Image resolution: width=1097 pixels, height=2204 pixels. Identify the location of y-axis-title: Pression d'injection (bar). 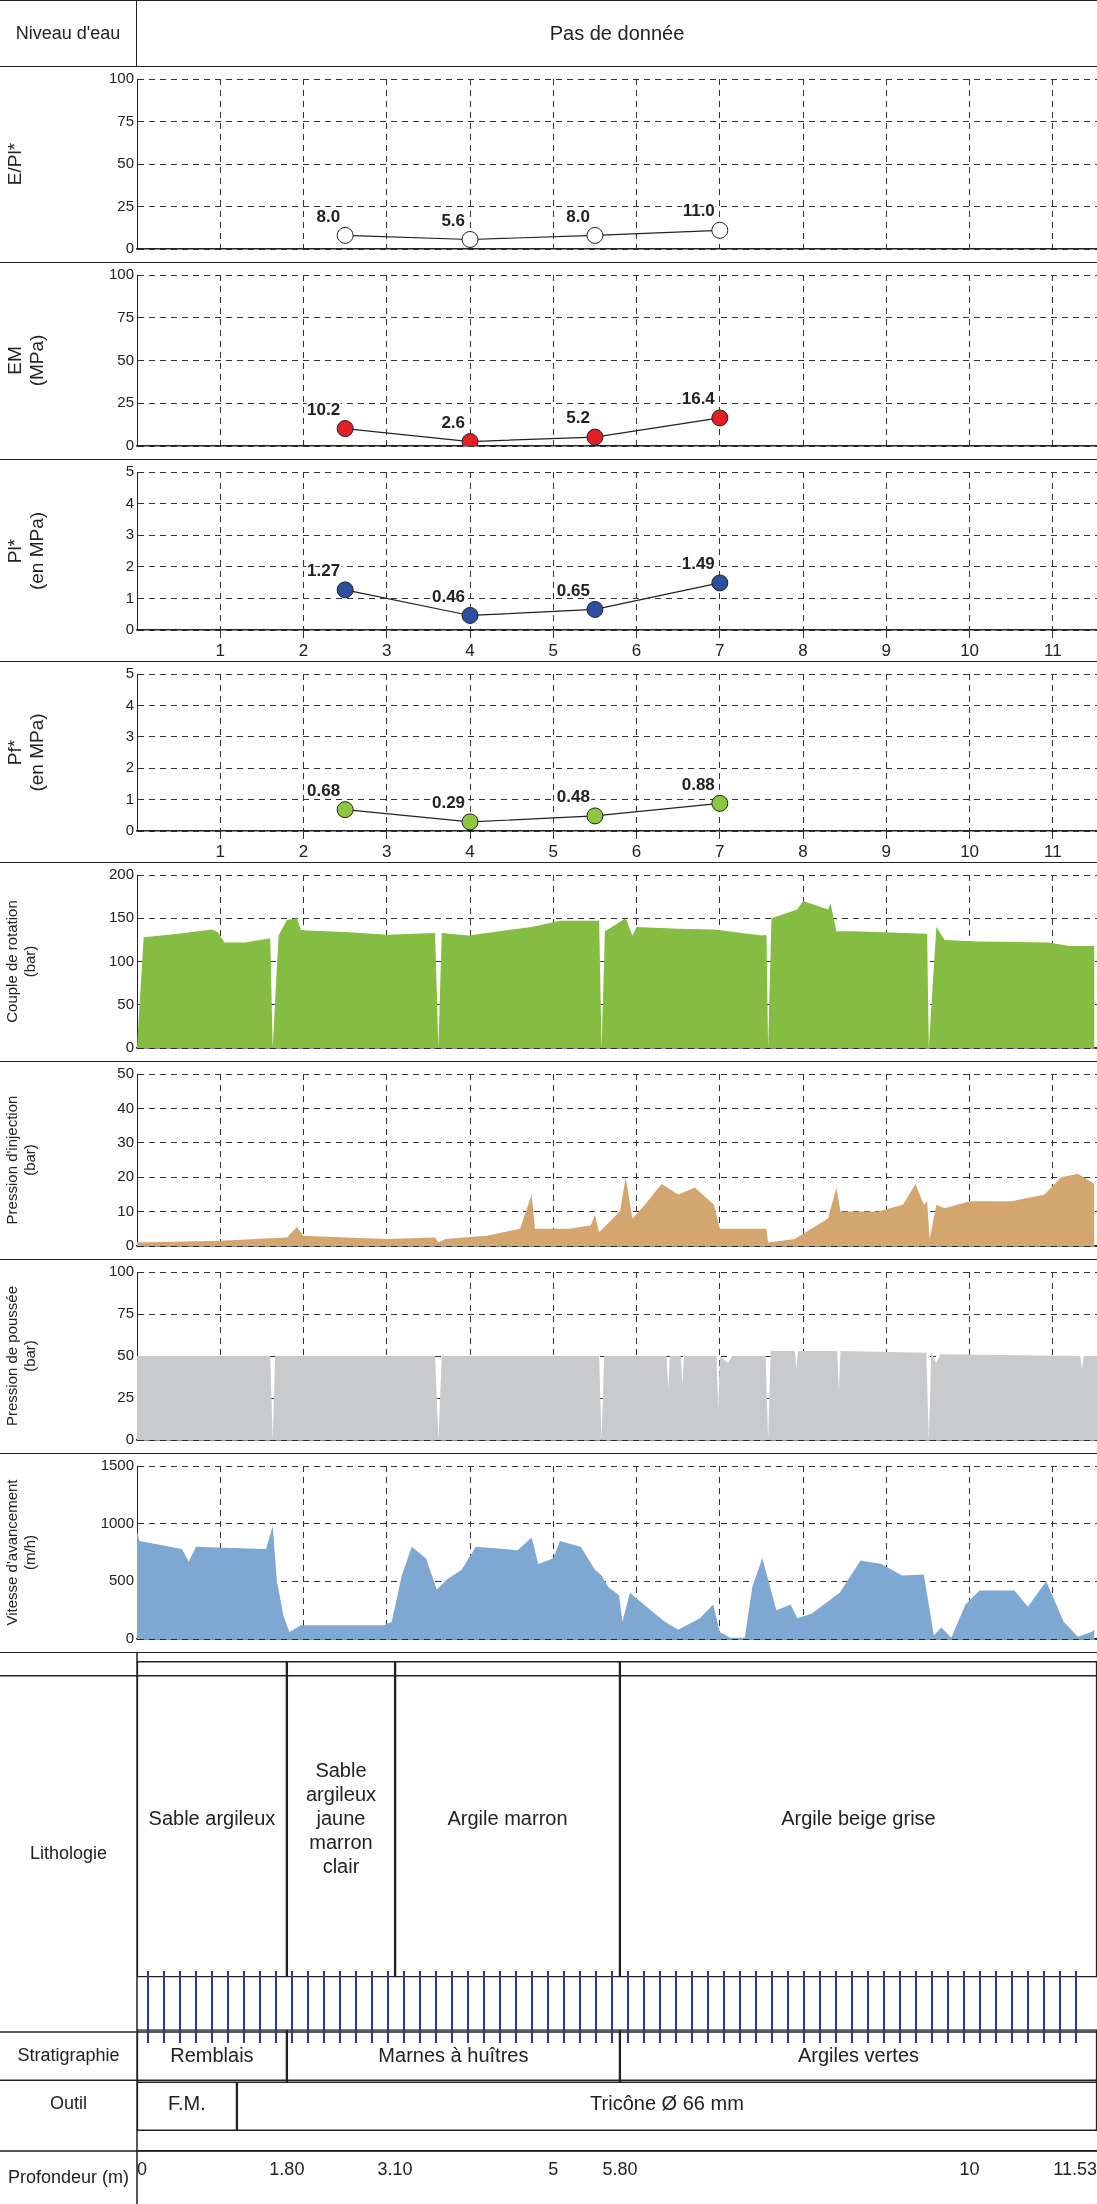
(21, 1160).